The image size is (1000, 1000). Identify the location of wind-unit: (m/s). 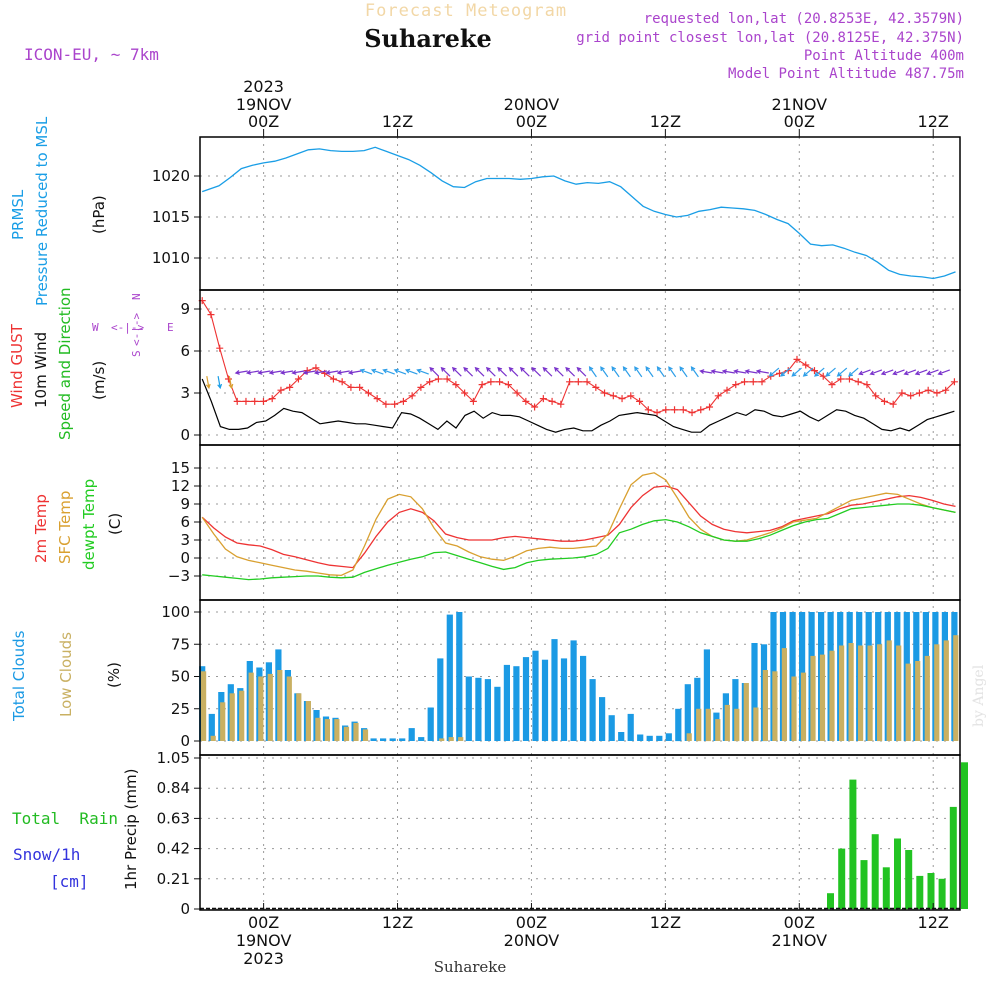
(99, 380).